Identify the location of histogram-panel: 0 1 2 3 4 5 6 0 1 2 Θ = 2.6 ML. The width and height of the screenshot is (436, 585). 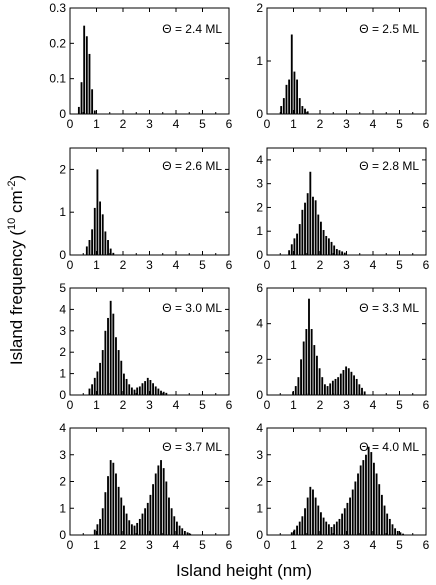
(146, 209).